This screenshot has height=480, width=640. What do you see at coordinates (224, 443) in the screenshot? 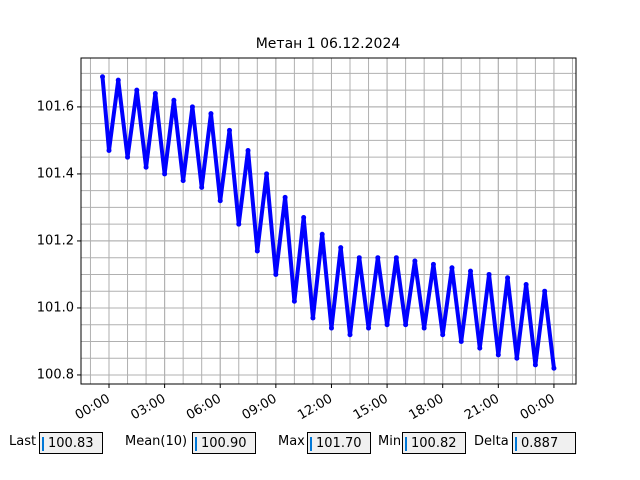
I see `stat-field: 100.90` at bounding box center [224, 443].